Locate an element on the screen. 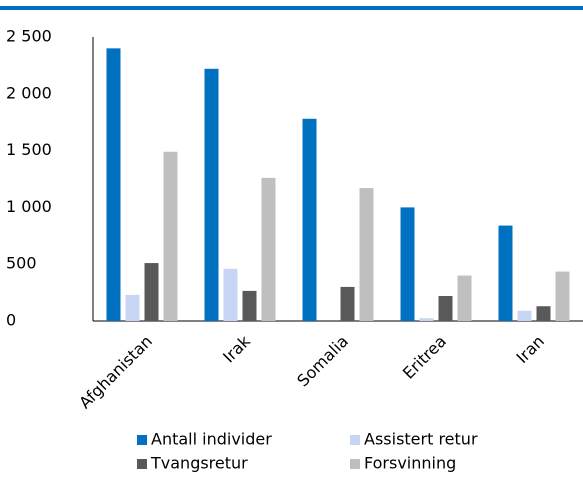 The width and height of the screenshot is (583, 485). legend-label: Tvangsretur is located at coordinates (199, 463).